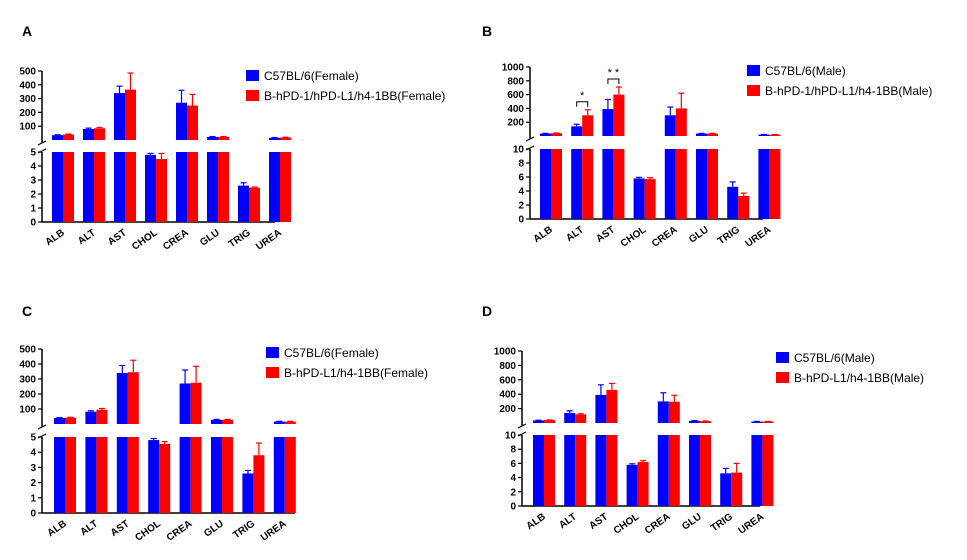 Image resolution: width=967 pixels, height=560 pixels. Describe the element at coordinates (601, 408) in the screenshot. I see `bar-upper-ast-s1` at that location.